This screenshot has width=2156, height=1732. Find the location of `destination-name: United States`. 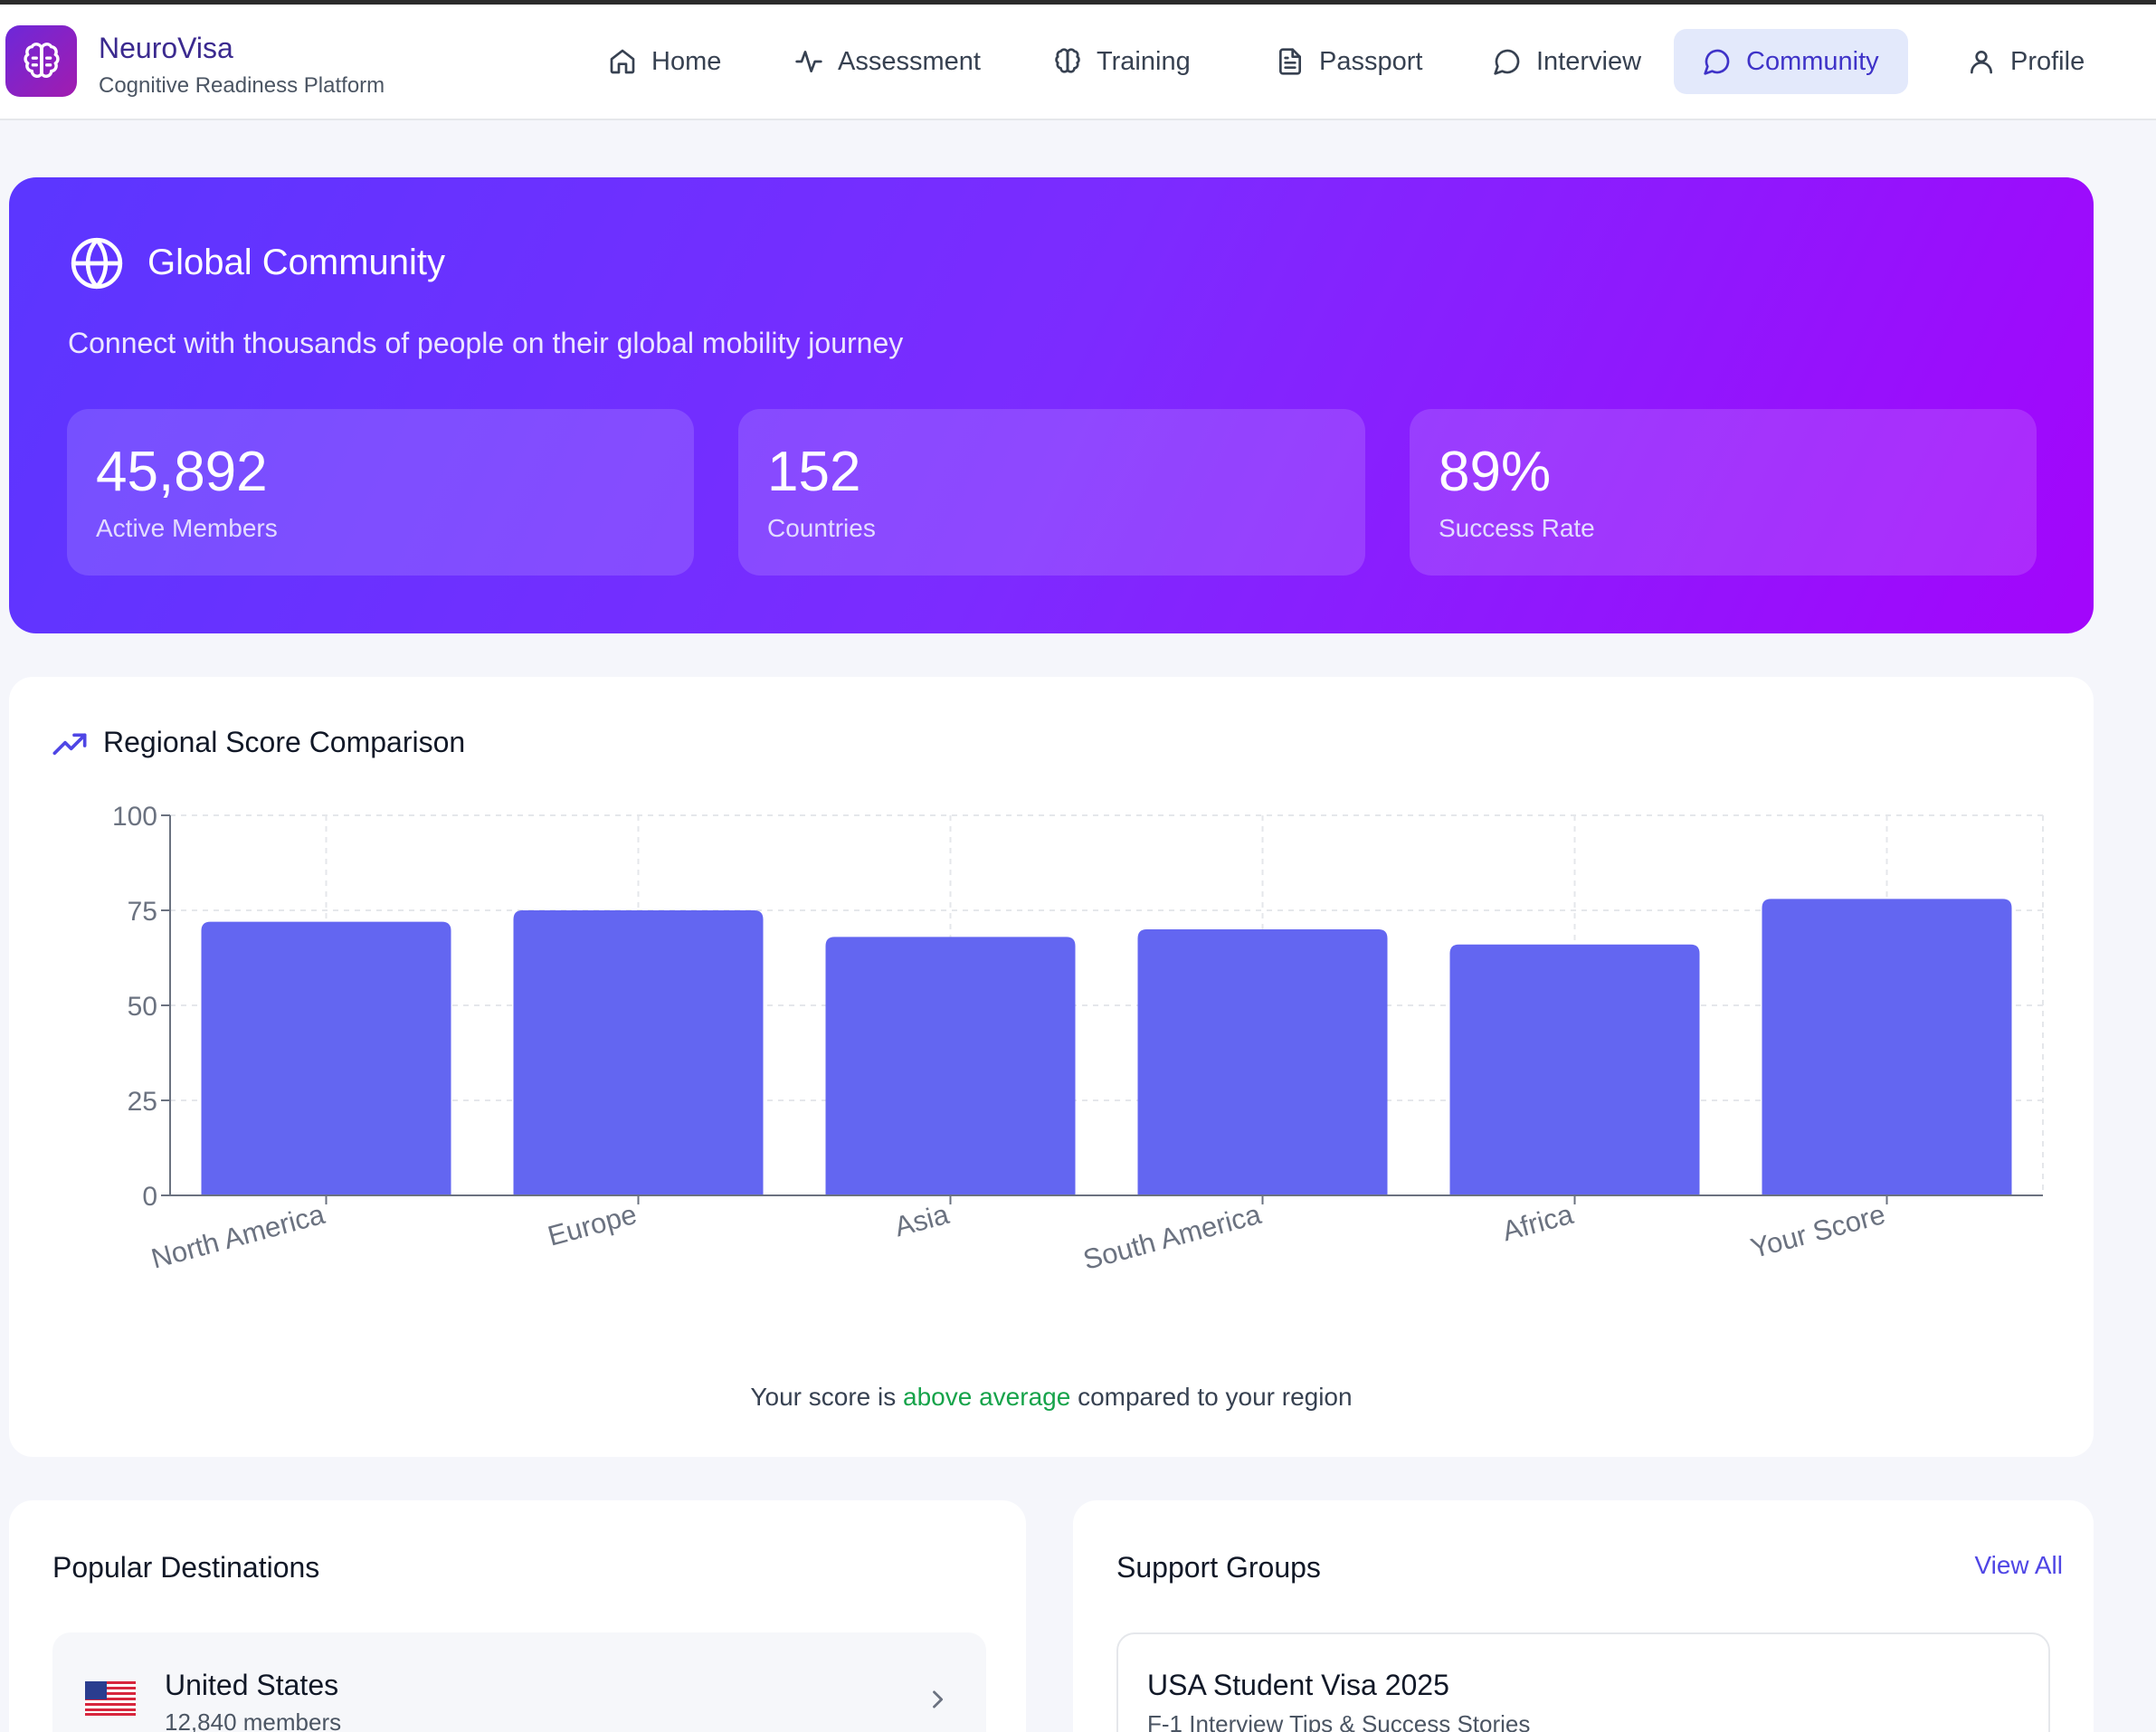

destination-name: United States is located at coordinates (252, 1685).